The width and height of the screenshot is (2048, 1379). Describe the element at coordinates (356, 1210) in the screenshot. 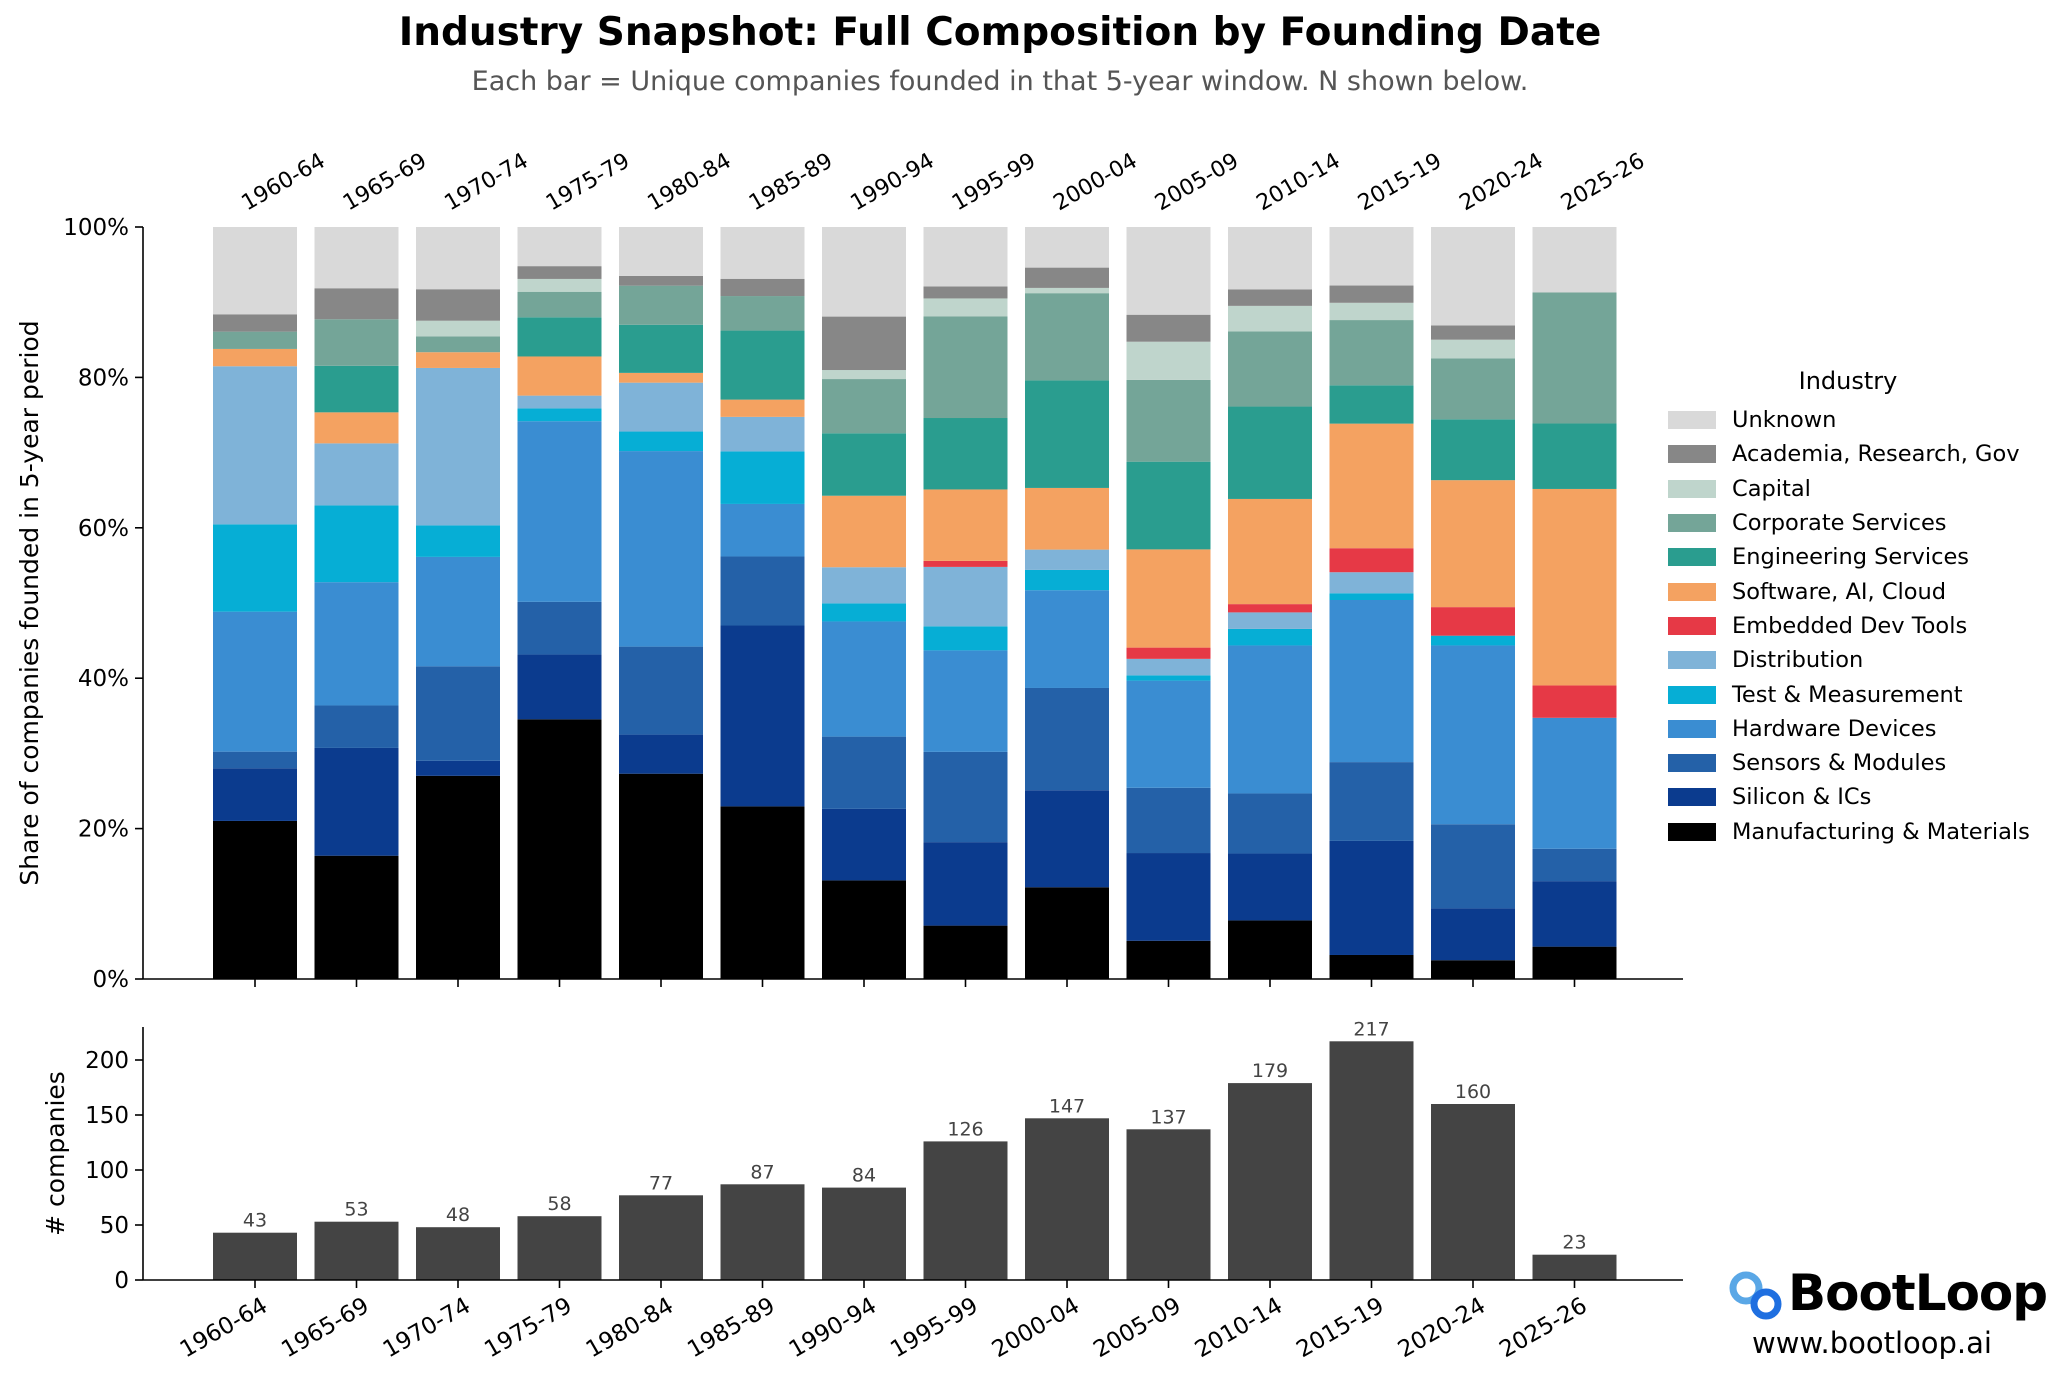

I see `count-label: 53` at that location.